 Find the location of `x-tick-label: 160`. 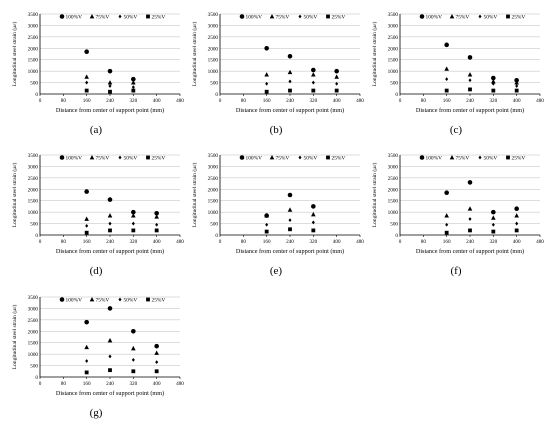

x-tick-label: 160 is located at coordinates (267, 242).